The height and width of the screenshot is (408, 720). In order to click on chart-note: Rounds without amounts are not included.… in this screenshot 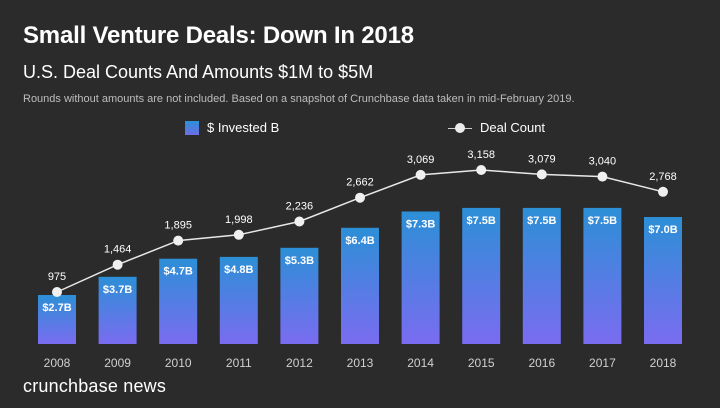, I will do `click(299, 99)`.